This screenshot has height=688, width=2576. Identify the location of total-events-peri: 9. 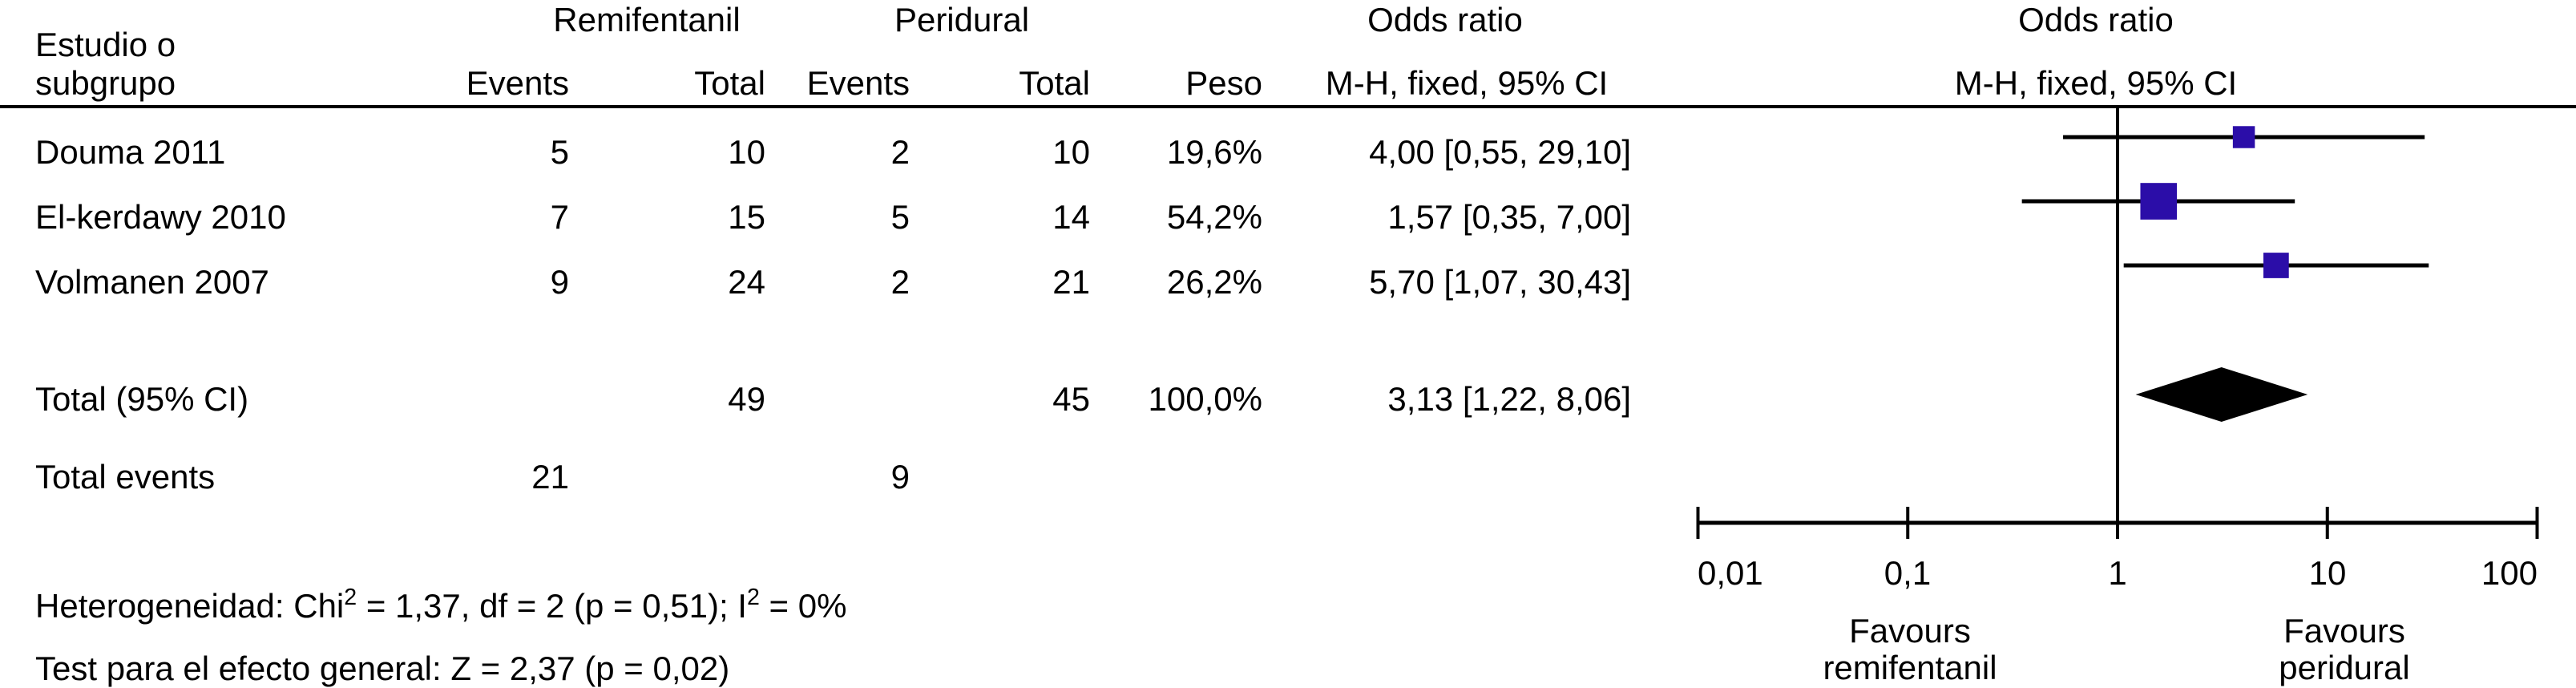
(900, 477).